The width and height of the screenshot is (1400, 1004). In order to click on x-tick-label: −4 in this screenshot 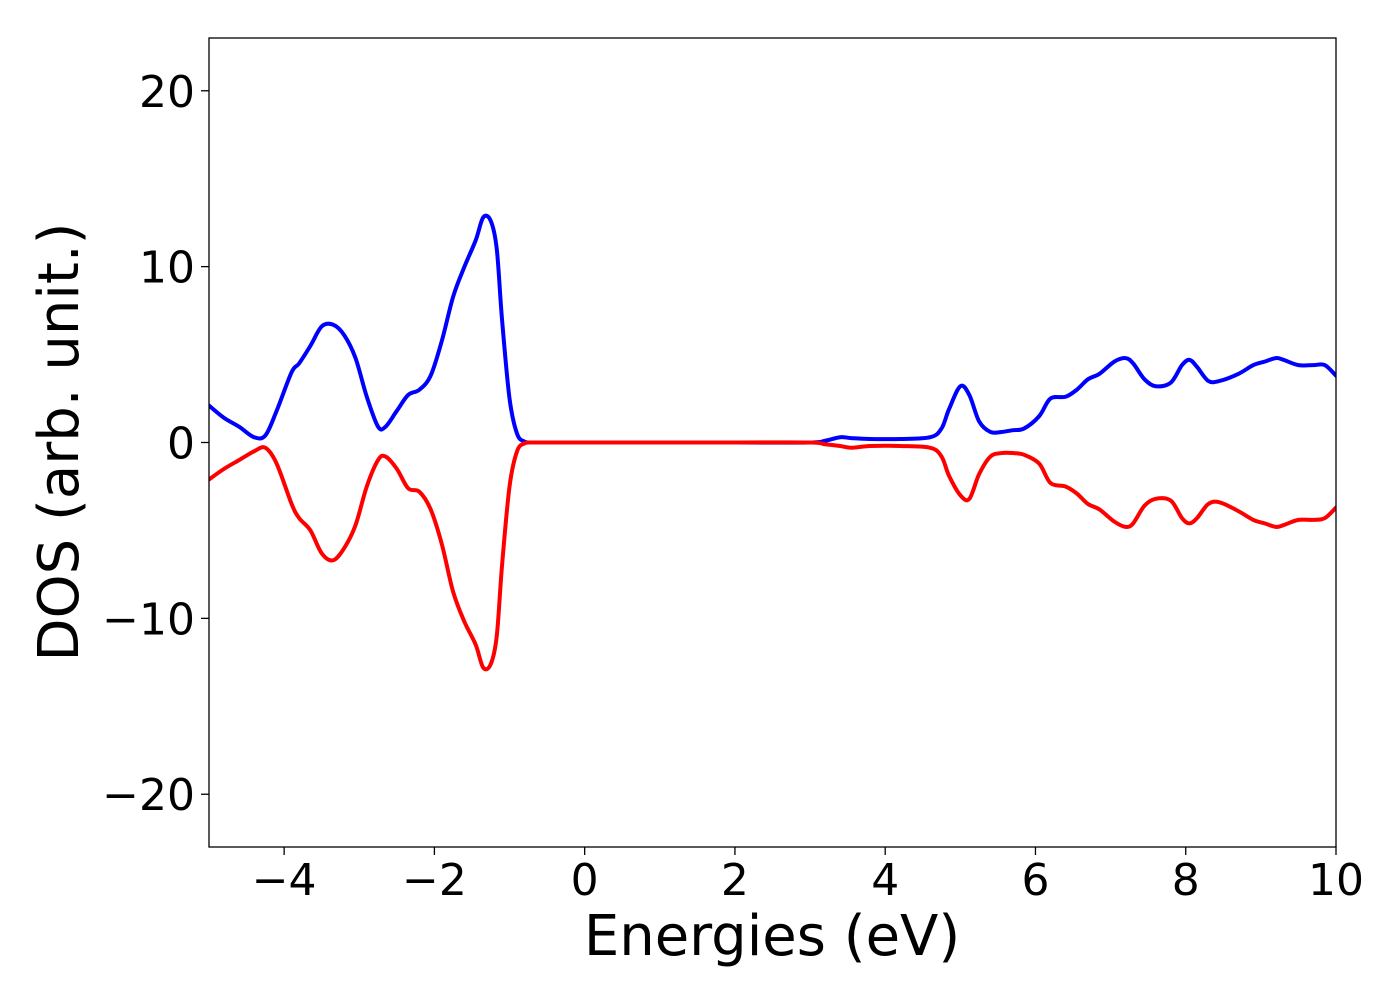, I will do `click(284, 880)`.